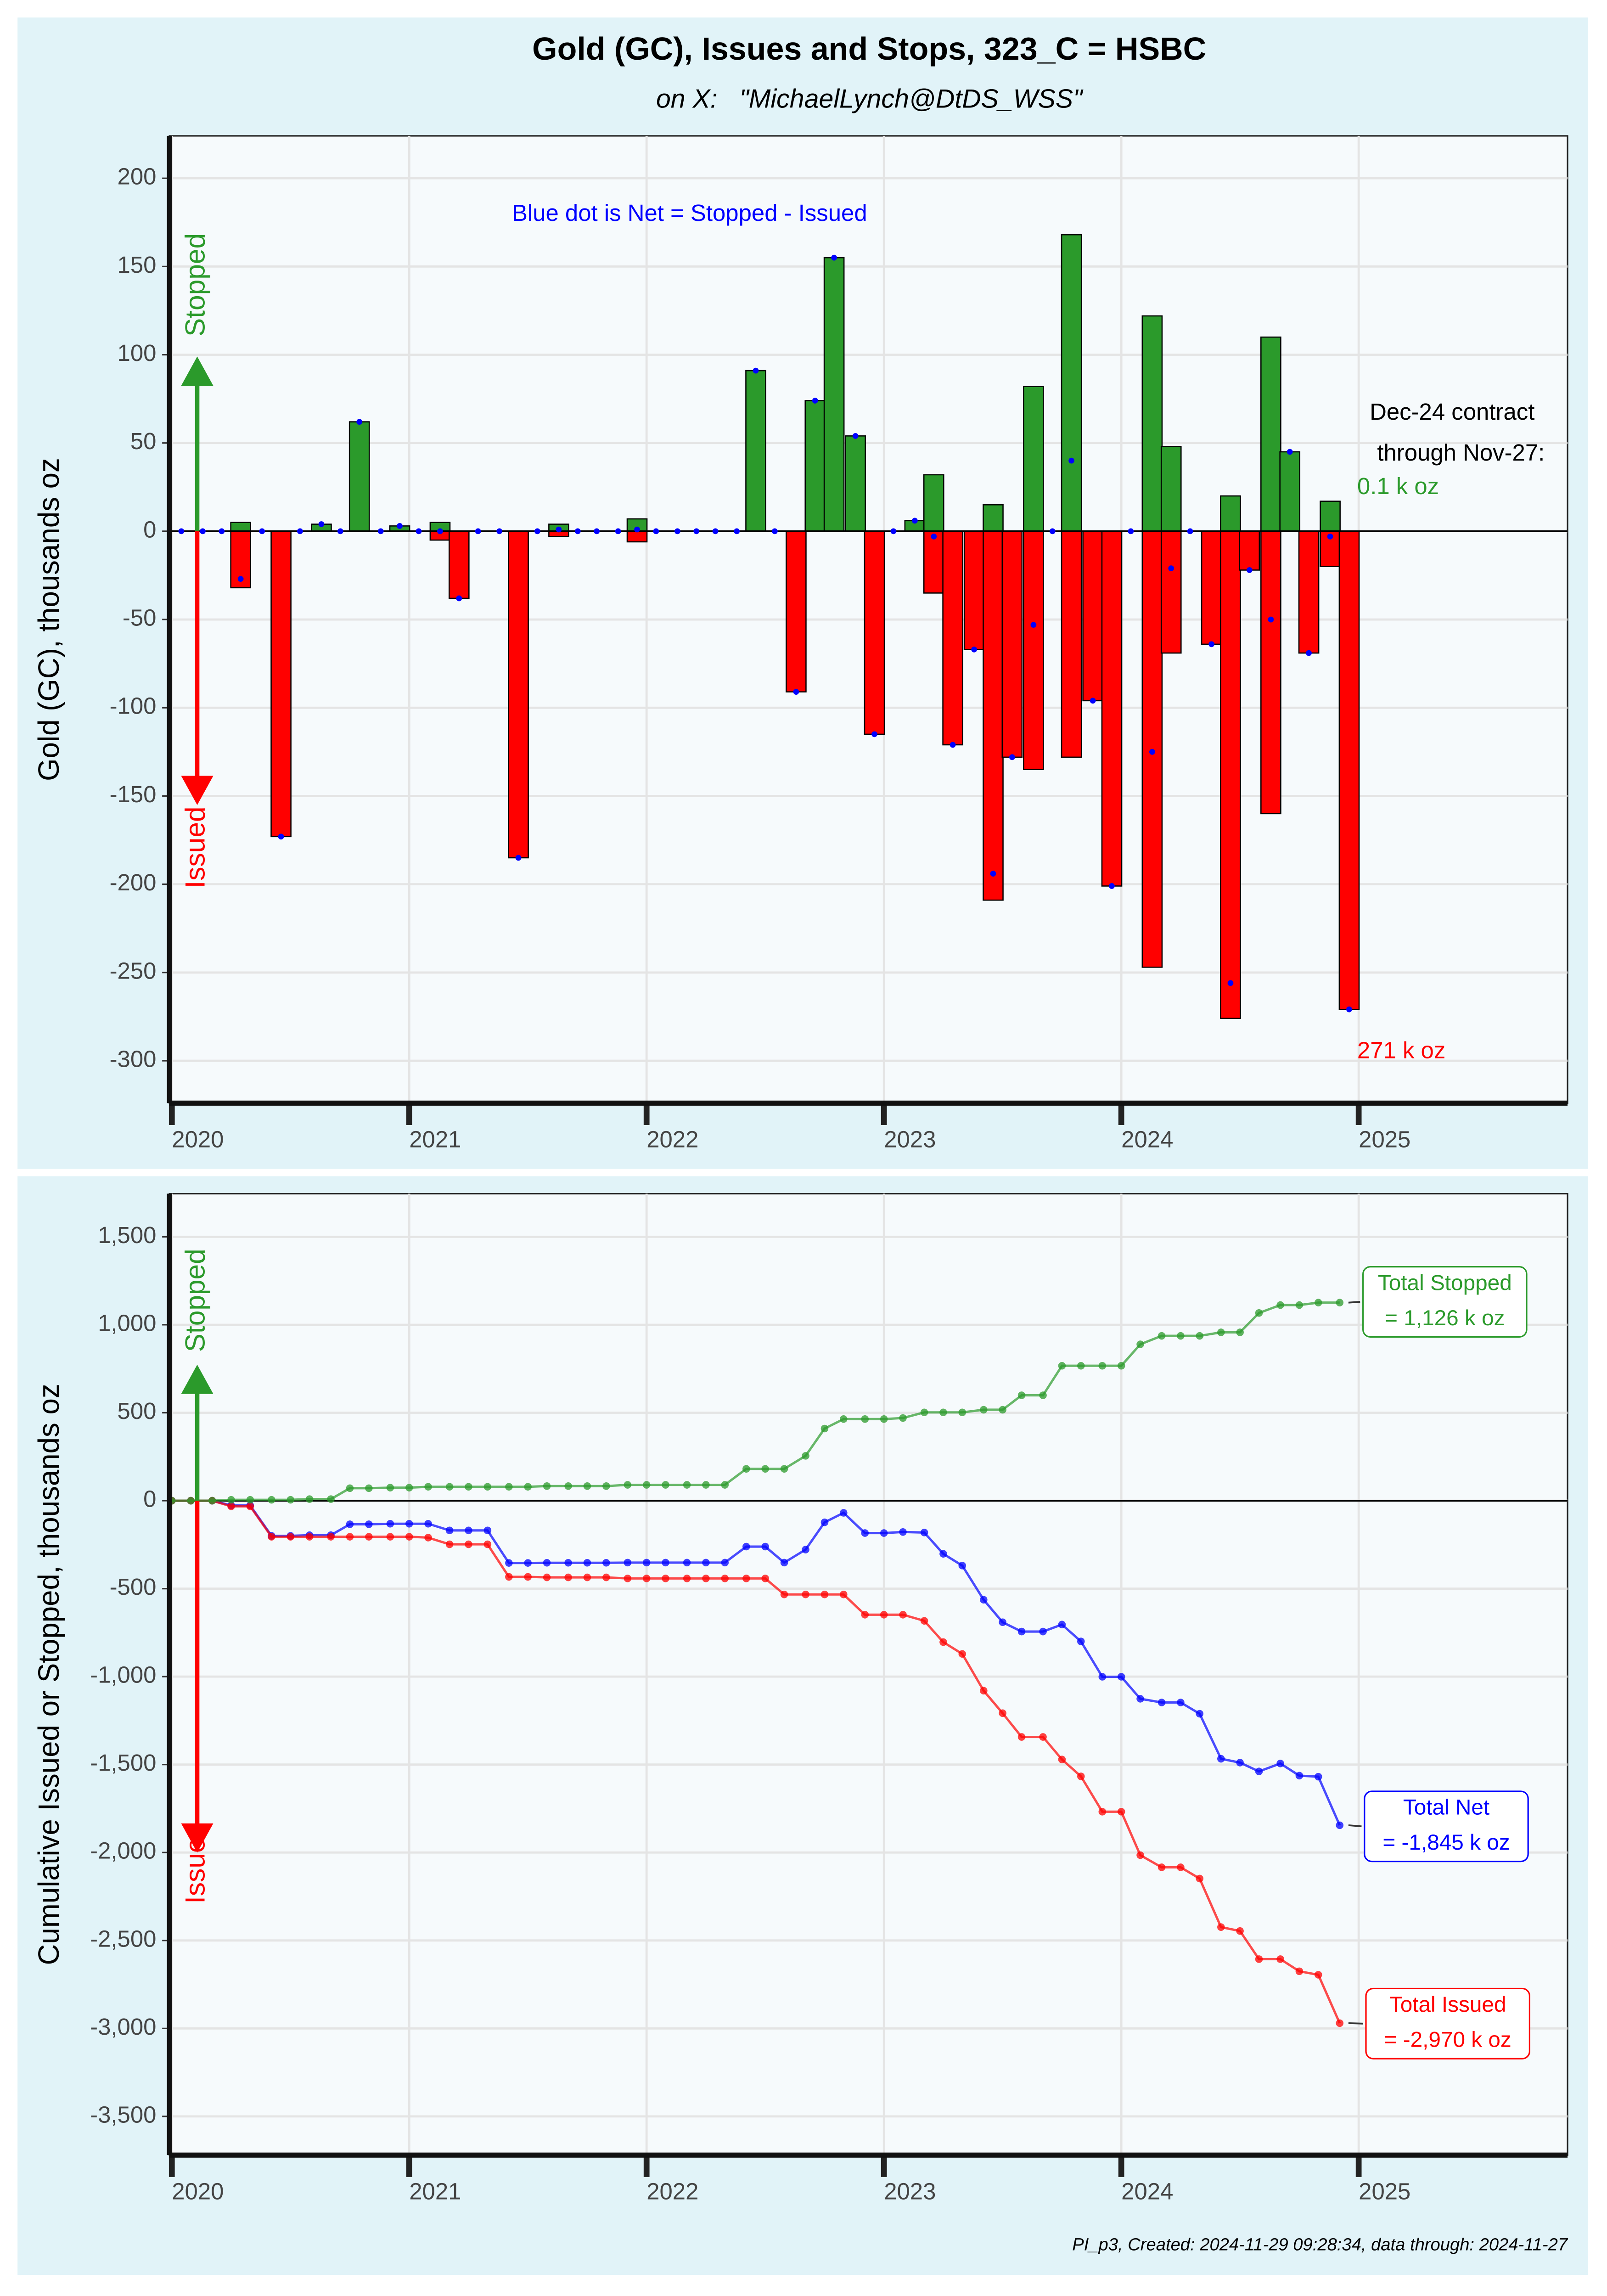  Describe the element at coordinates (123, 1763) in the screenshot. I see `y-tick-label: -1,500` at that location.